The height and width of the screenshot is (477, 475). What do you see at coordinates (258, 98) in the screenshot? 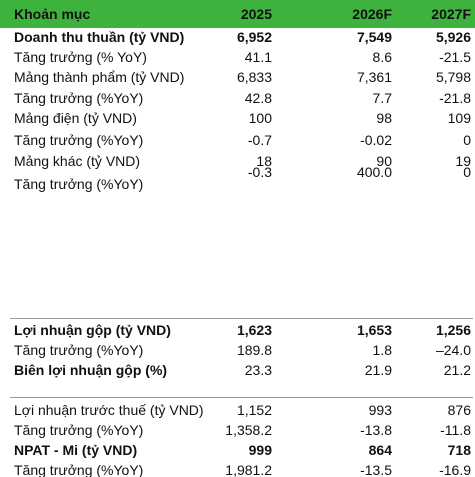
I see `cell-value: 42.8` at bounding box center [258, 98].